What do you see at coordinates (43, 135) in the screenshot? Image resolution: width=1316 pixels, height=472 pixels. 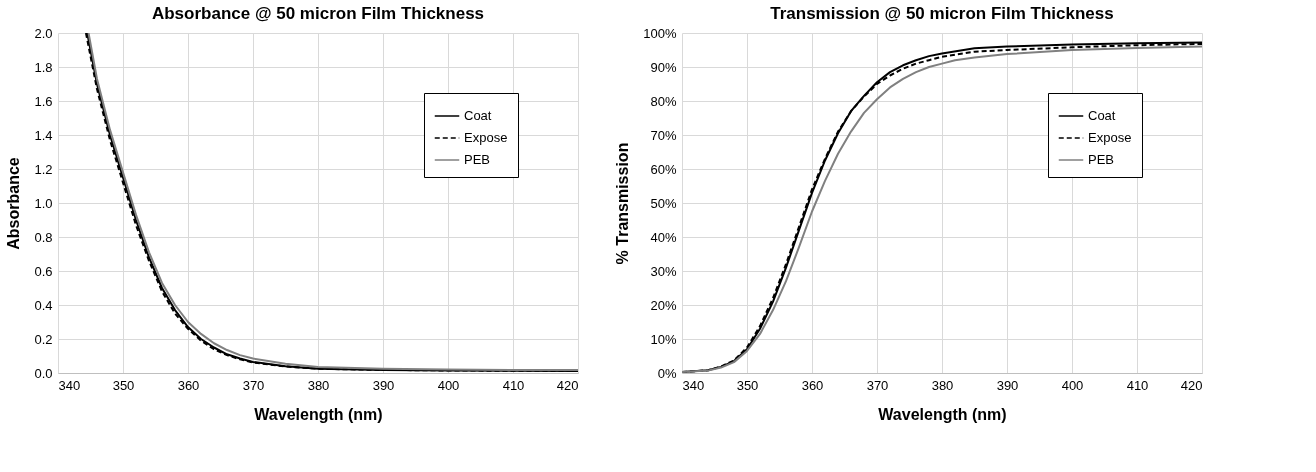 I see `y-tick-label: 1.4` at bounding box center [43, 135].